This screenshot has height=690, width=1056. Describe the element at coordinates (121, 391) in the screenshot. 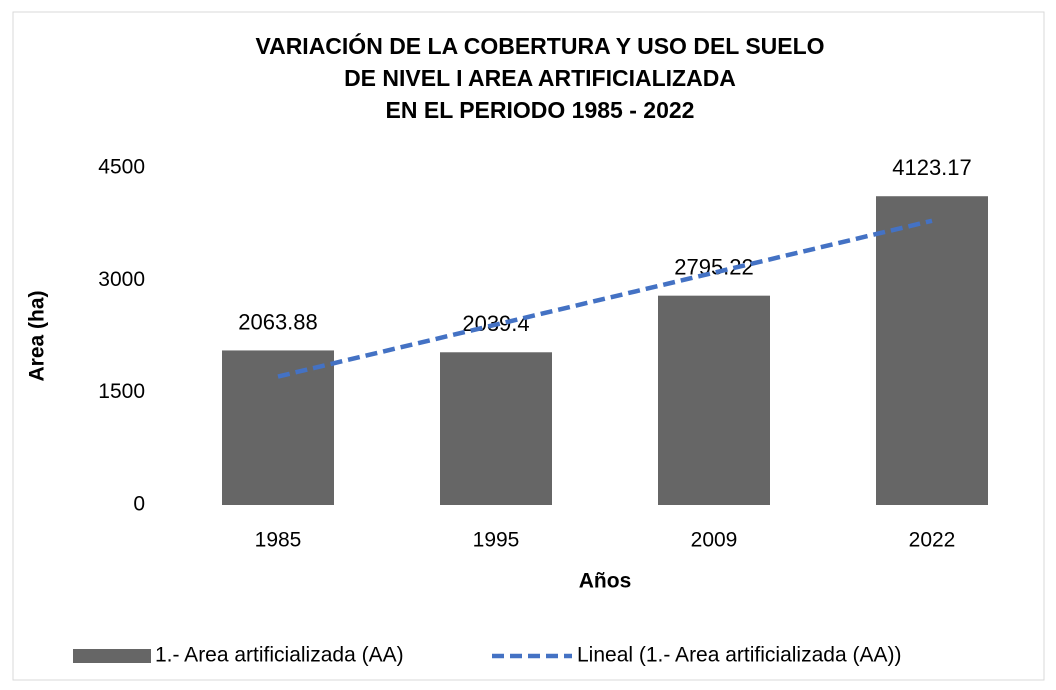

I see `y-tick-label: 1500` at that location.